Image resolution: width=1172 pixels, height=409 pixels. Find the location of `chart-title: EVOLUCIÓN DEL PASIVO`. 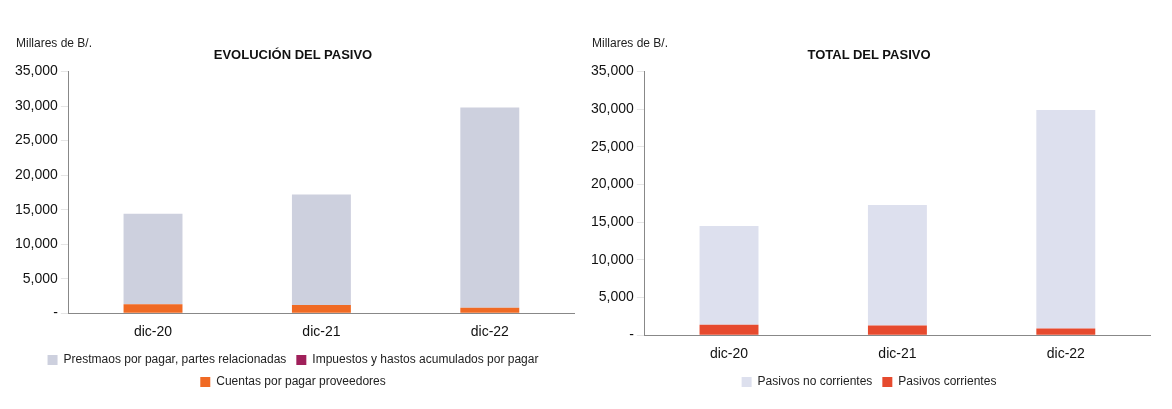

chart-title: EVOLUCIÓN DEL PASIVO is located at coordinates (293, 55).